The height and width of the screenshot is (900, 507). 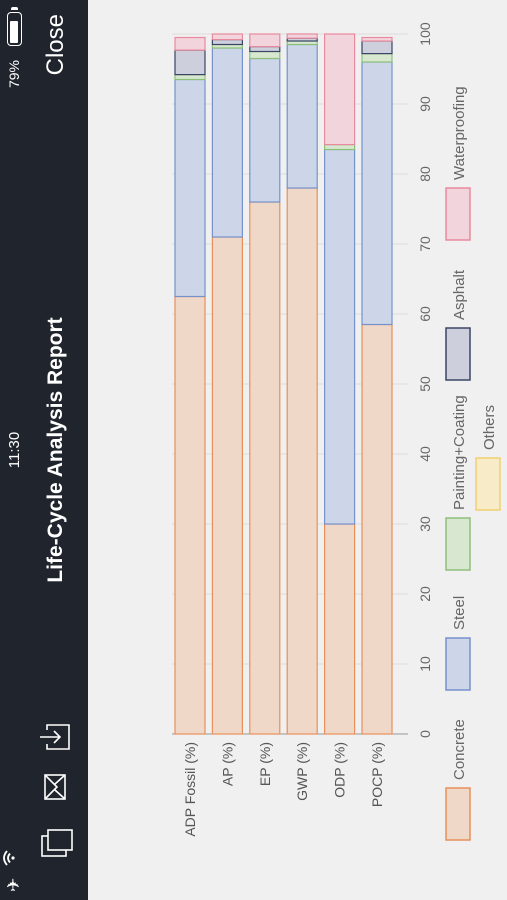 I want to click on tick-labels: 0 10 20 30 40 50 60 70 80 90 100, so click(x=425, y=380).